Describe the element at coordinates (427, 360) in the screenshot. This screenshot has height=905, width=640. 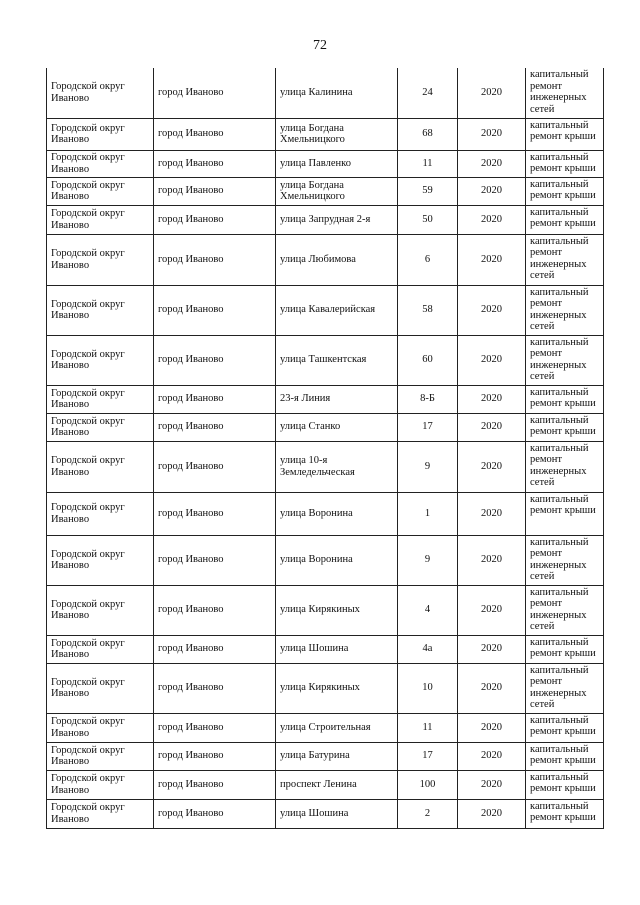
I see `house-cell: 60` at that location.